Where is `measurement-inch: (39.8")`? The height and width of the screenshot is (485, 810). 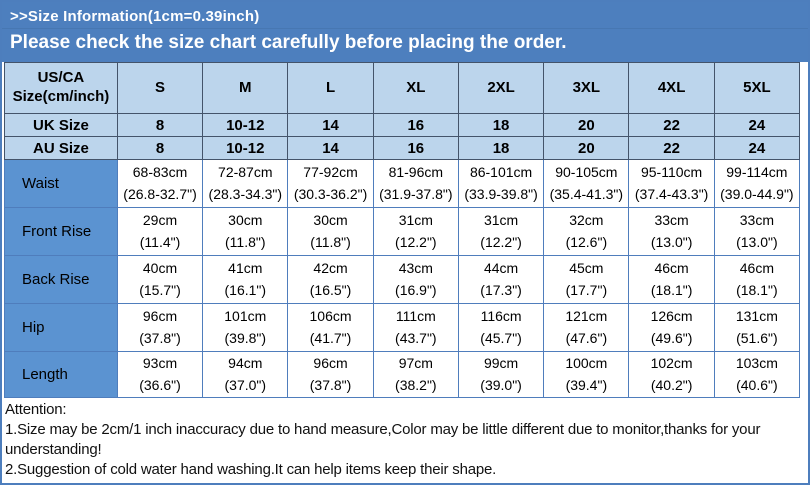
measurement-inch: (39.8") is located at coordinates (245, 337).